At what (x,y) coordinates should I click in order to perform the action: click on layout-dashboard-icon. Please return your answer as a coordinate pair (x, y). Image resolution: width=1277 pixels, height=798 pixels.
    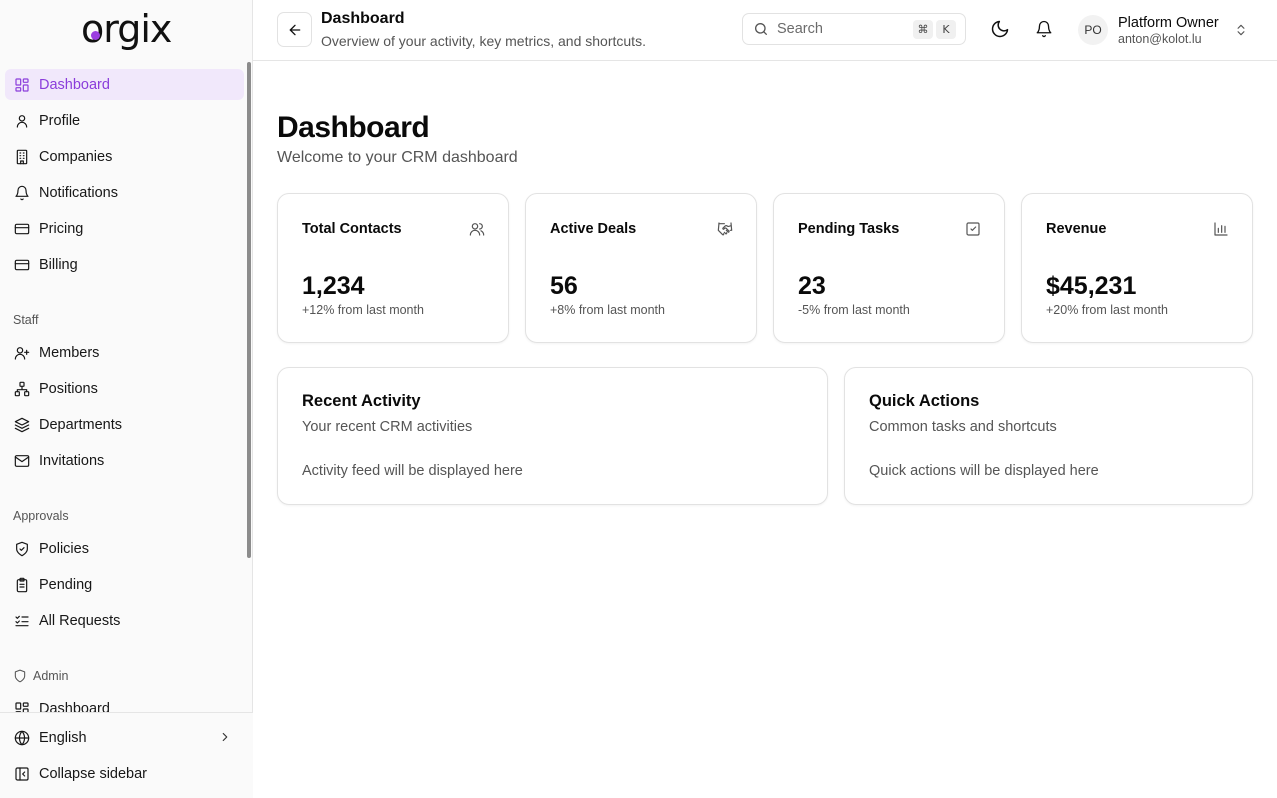
    Looking at the image, I should click on (22, 84).